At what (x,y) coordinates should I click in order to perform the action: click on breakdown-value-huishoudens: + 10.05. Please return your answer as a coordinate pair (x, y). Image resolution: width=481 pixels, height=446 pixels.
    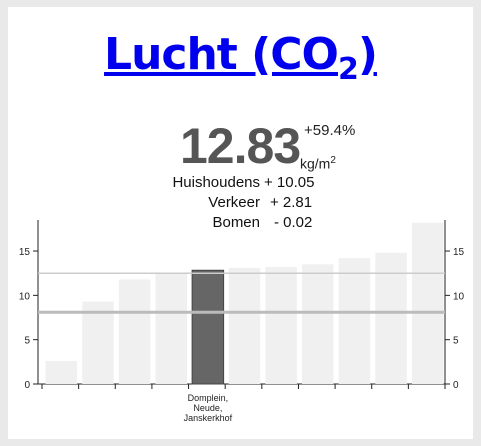
    Looking at the image, I should click on (289, 182).